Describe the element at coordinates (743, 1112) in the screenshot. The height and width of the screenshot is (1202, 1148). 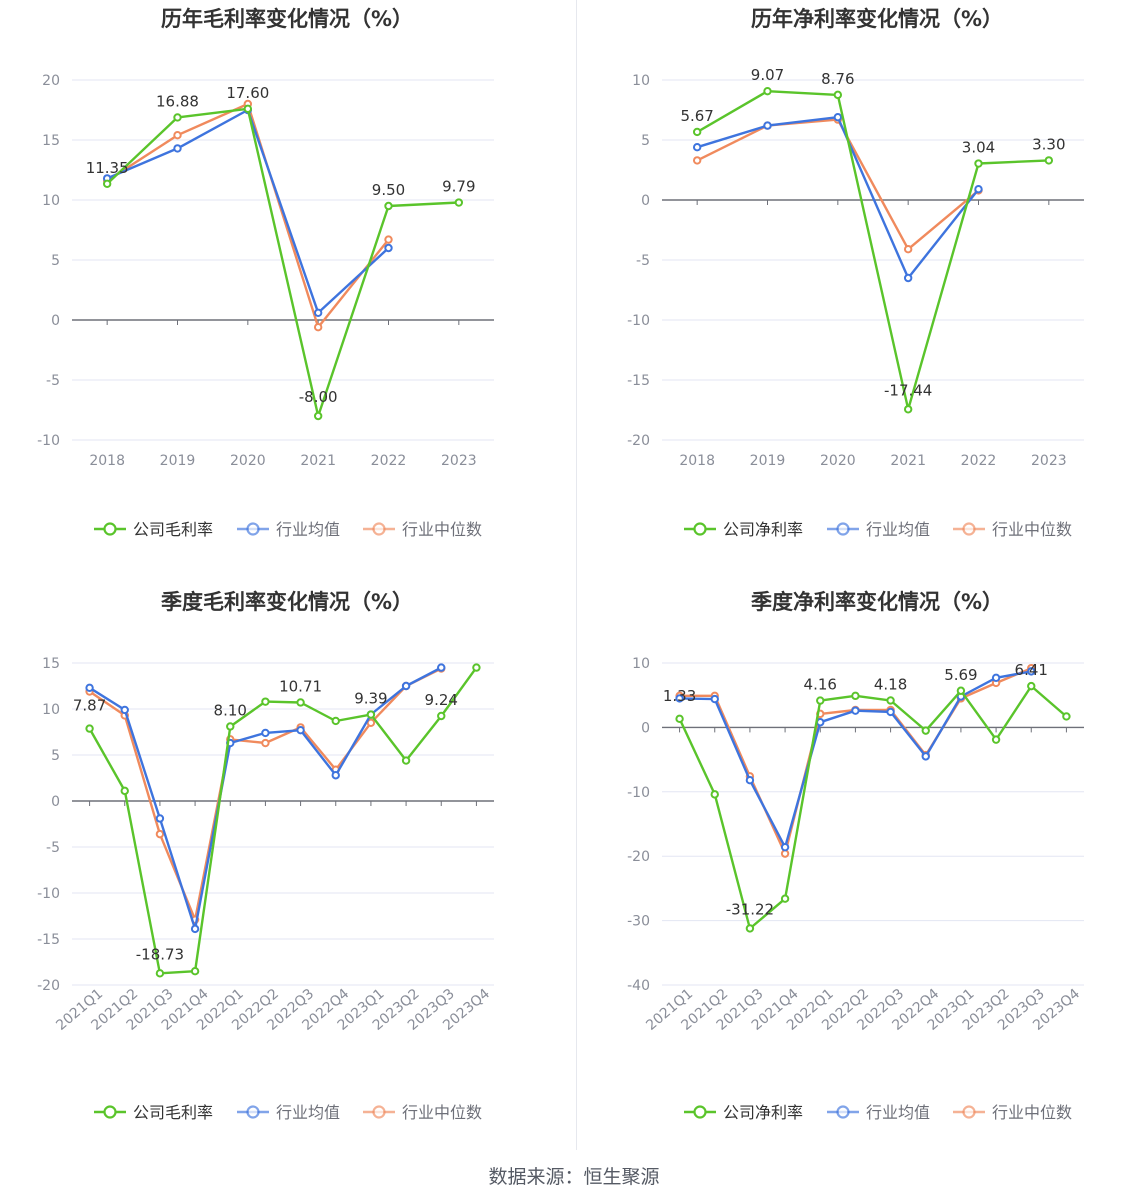
I see `legend-item-company: 公司净利率` at that location.